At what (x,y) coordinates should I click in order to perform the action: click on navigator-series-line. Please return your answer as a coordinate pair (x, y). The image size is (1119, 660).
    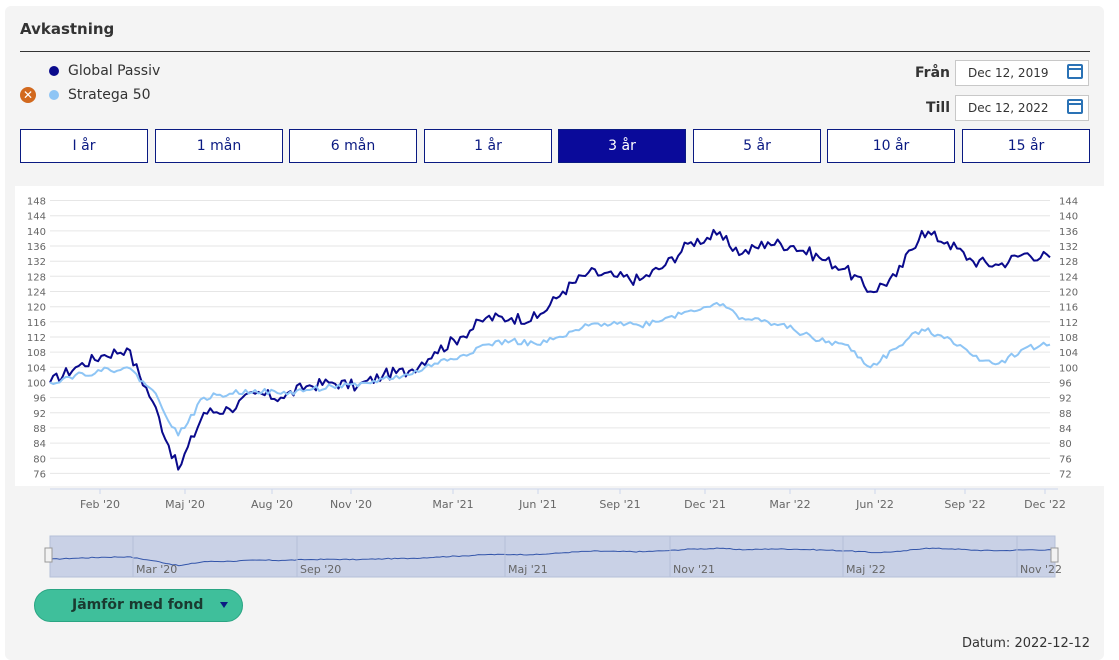
    Looking at the image, I should click on (552, 557).